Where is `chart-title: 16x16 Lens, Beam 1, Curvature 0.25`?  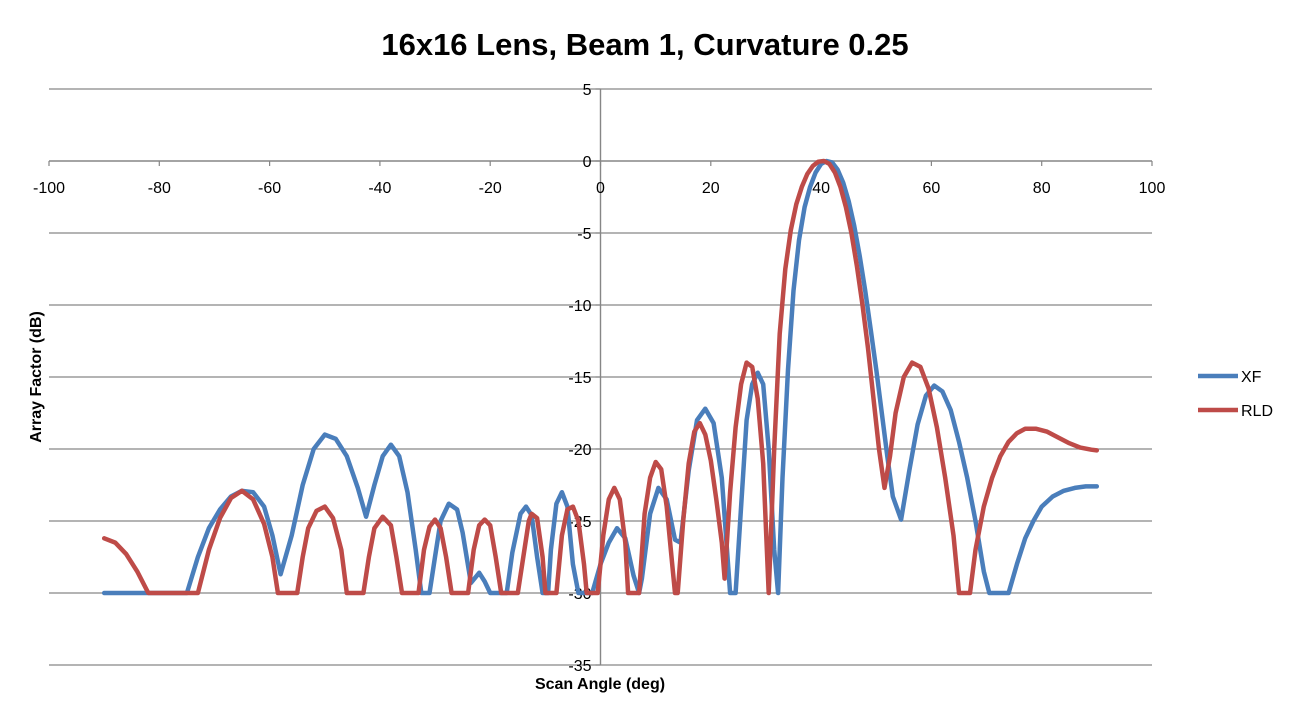 chart-title: 16x16 Lens, Beam 1, Curvature 0.25 is located at coordinates (644, 44).